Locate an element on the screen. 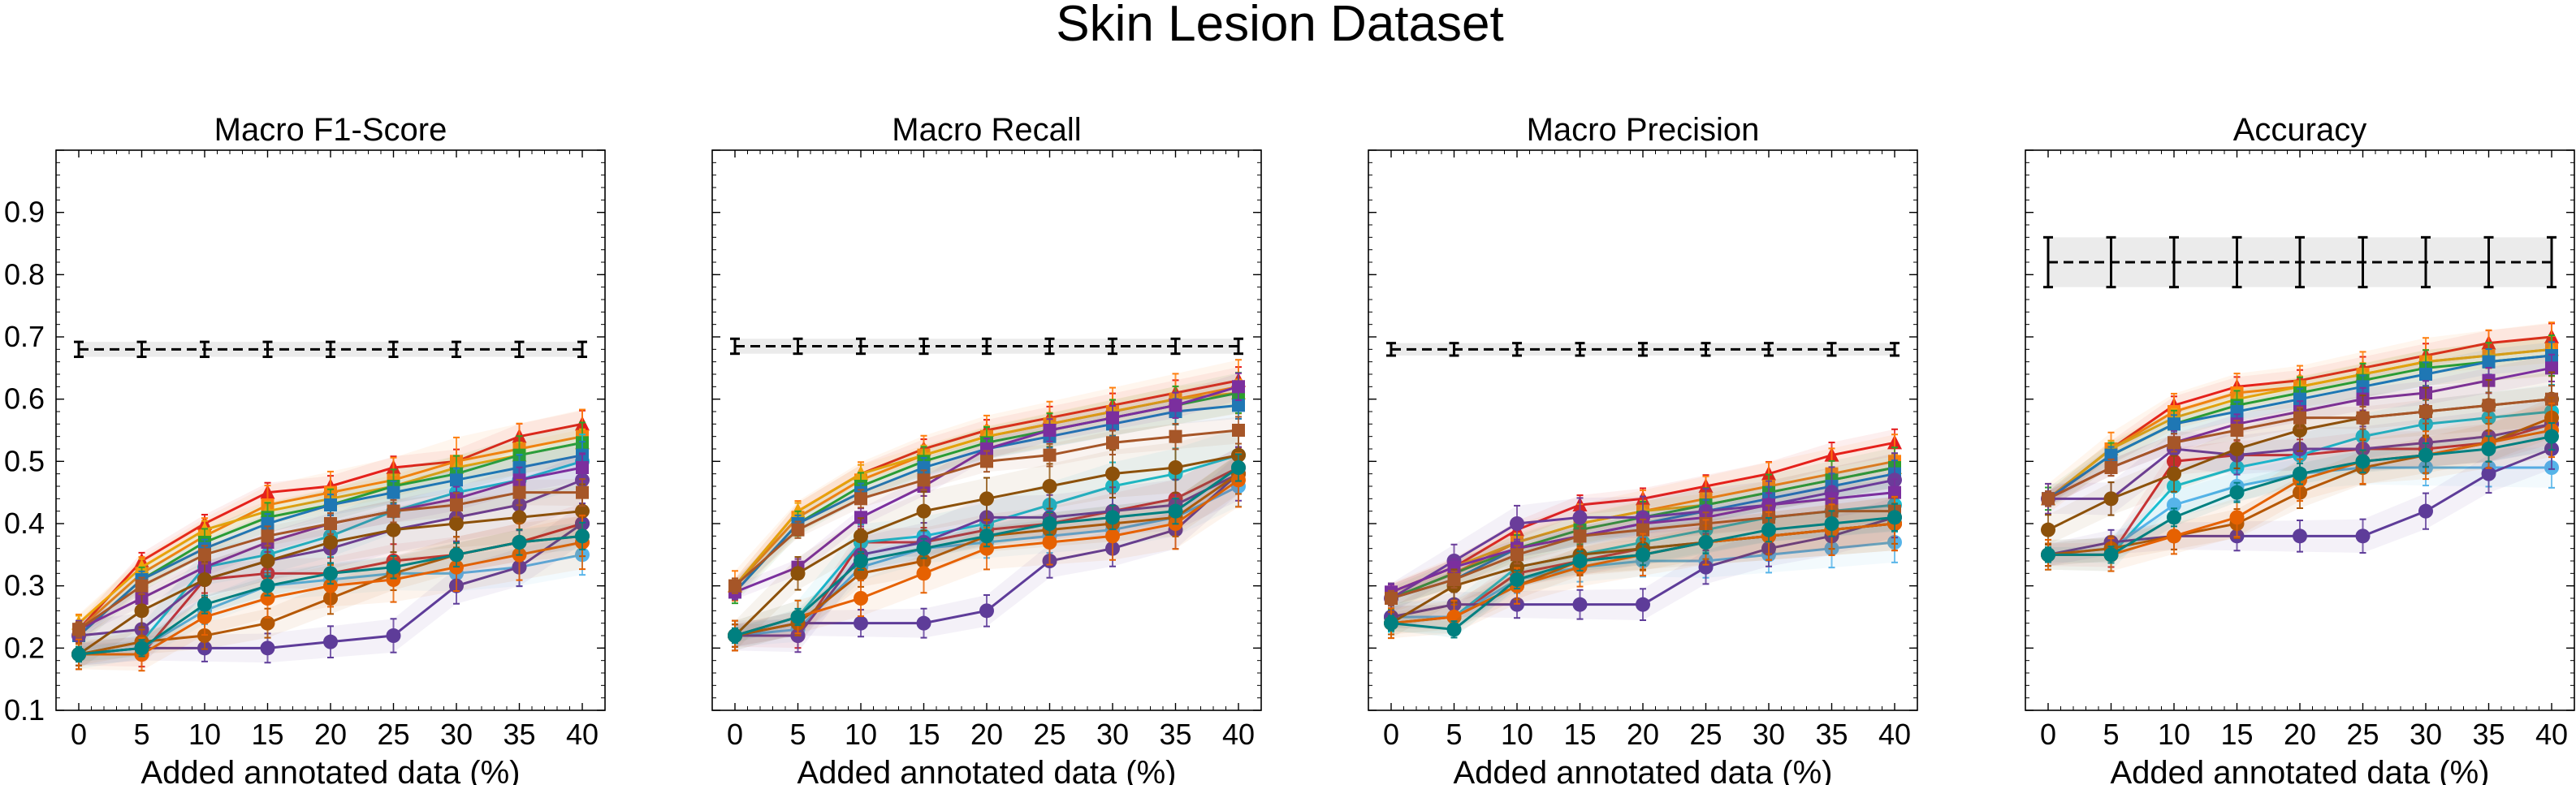 This screenshot has height=785, width=2576. panel-title: Accuracy is located at coordinates (2300, 130).